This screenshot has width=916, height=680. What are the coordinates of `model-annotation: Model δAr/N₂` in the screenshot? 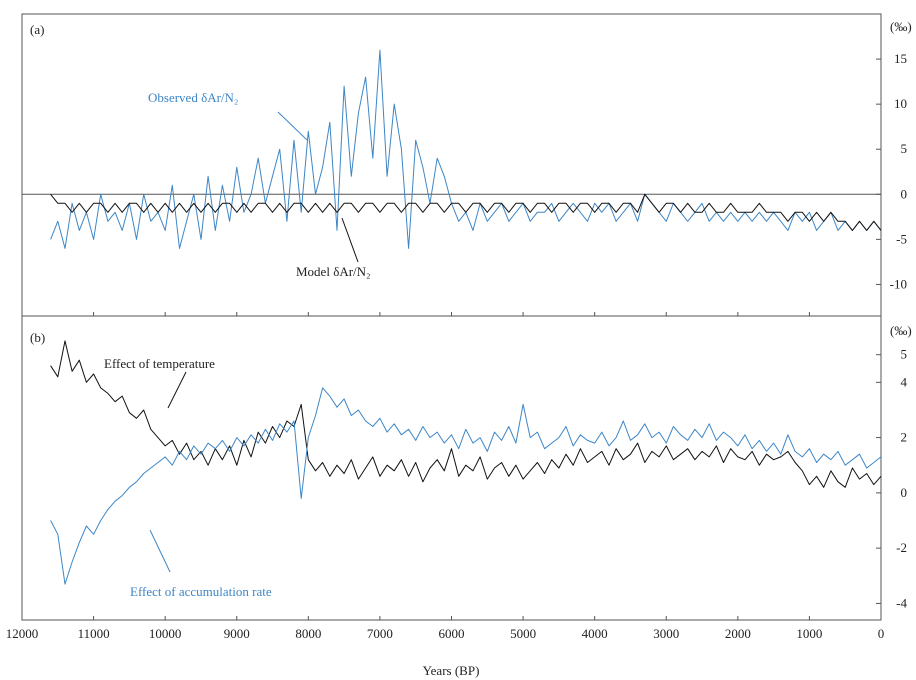 It's located at (333, 271).